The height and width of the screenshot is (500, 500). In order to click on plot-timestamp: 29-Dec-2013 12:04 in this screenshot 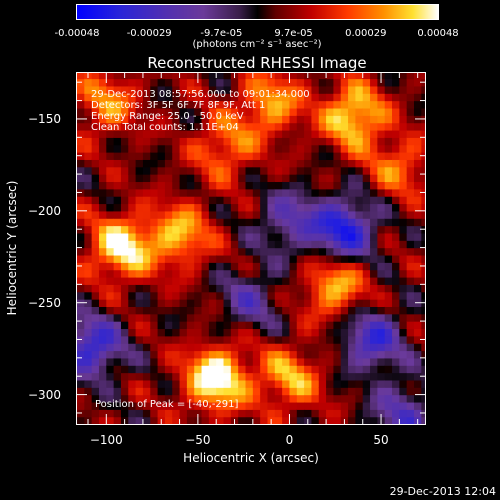, I will do `click(442, 491)`.